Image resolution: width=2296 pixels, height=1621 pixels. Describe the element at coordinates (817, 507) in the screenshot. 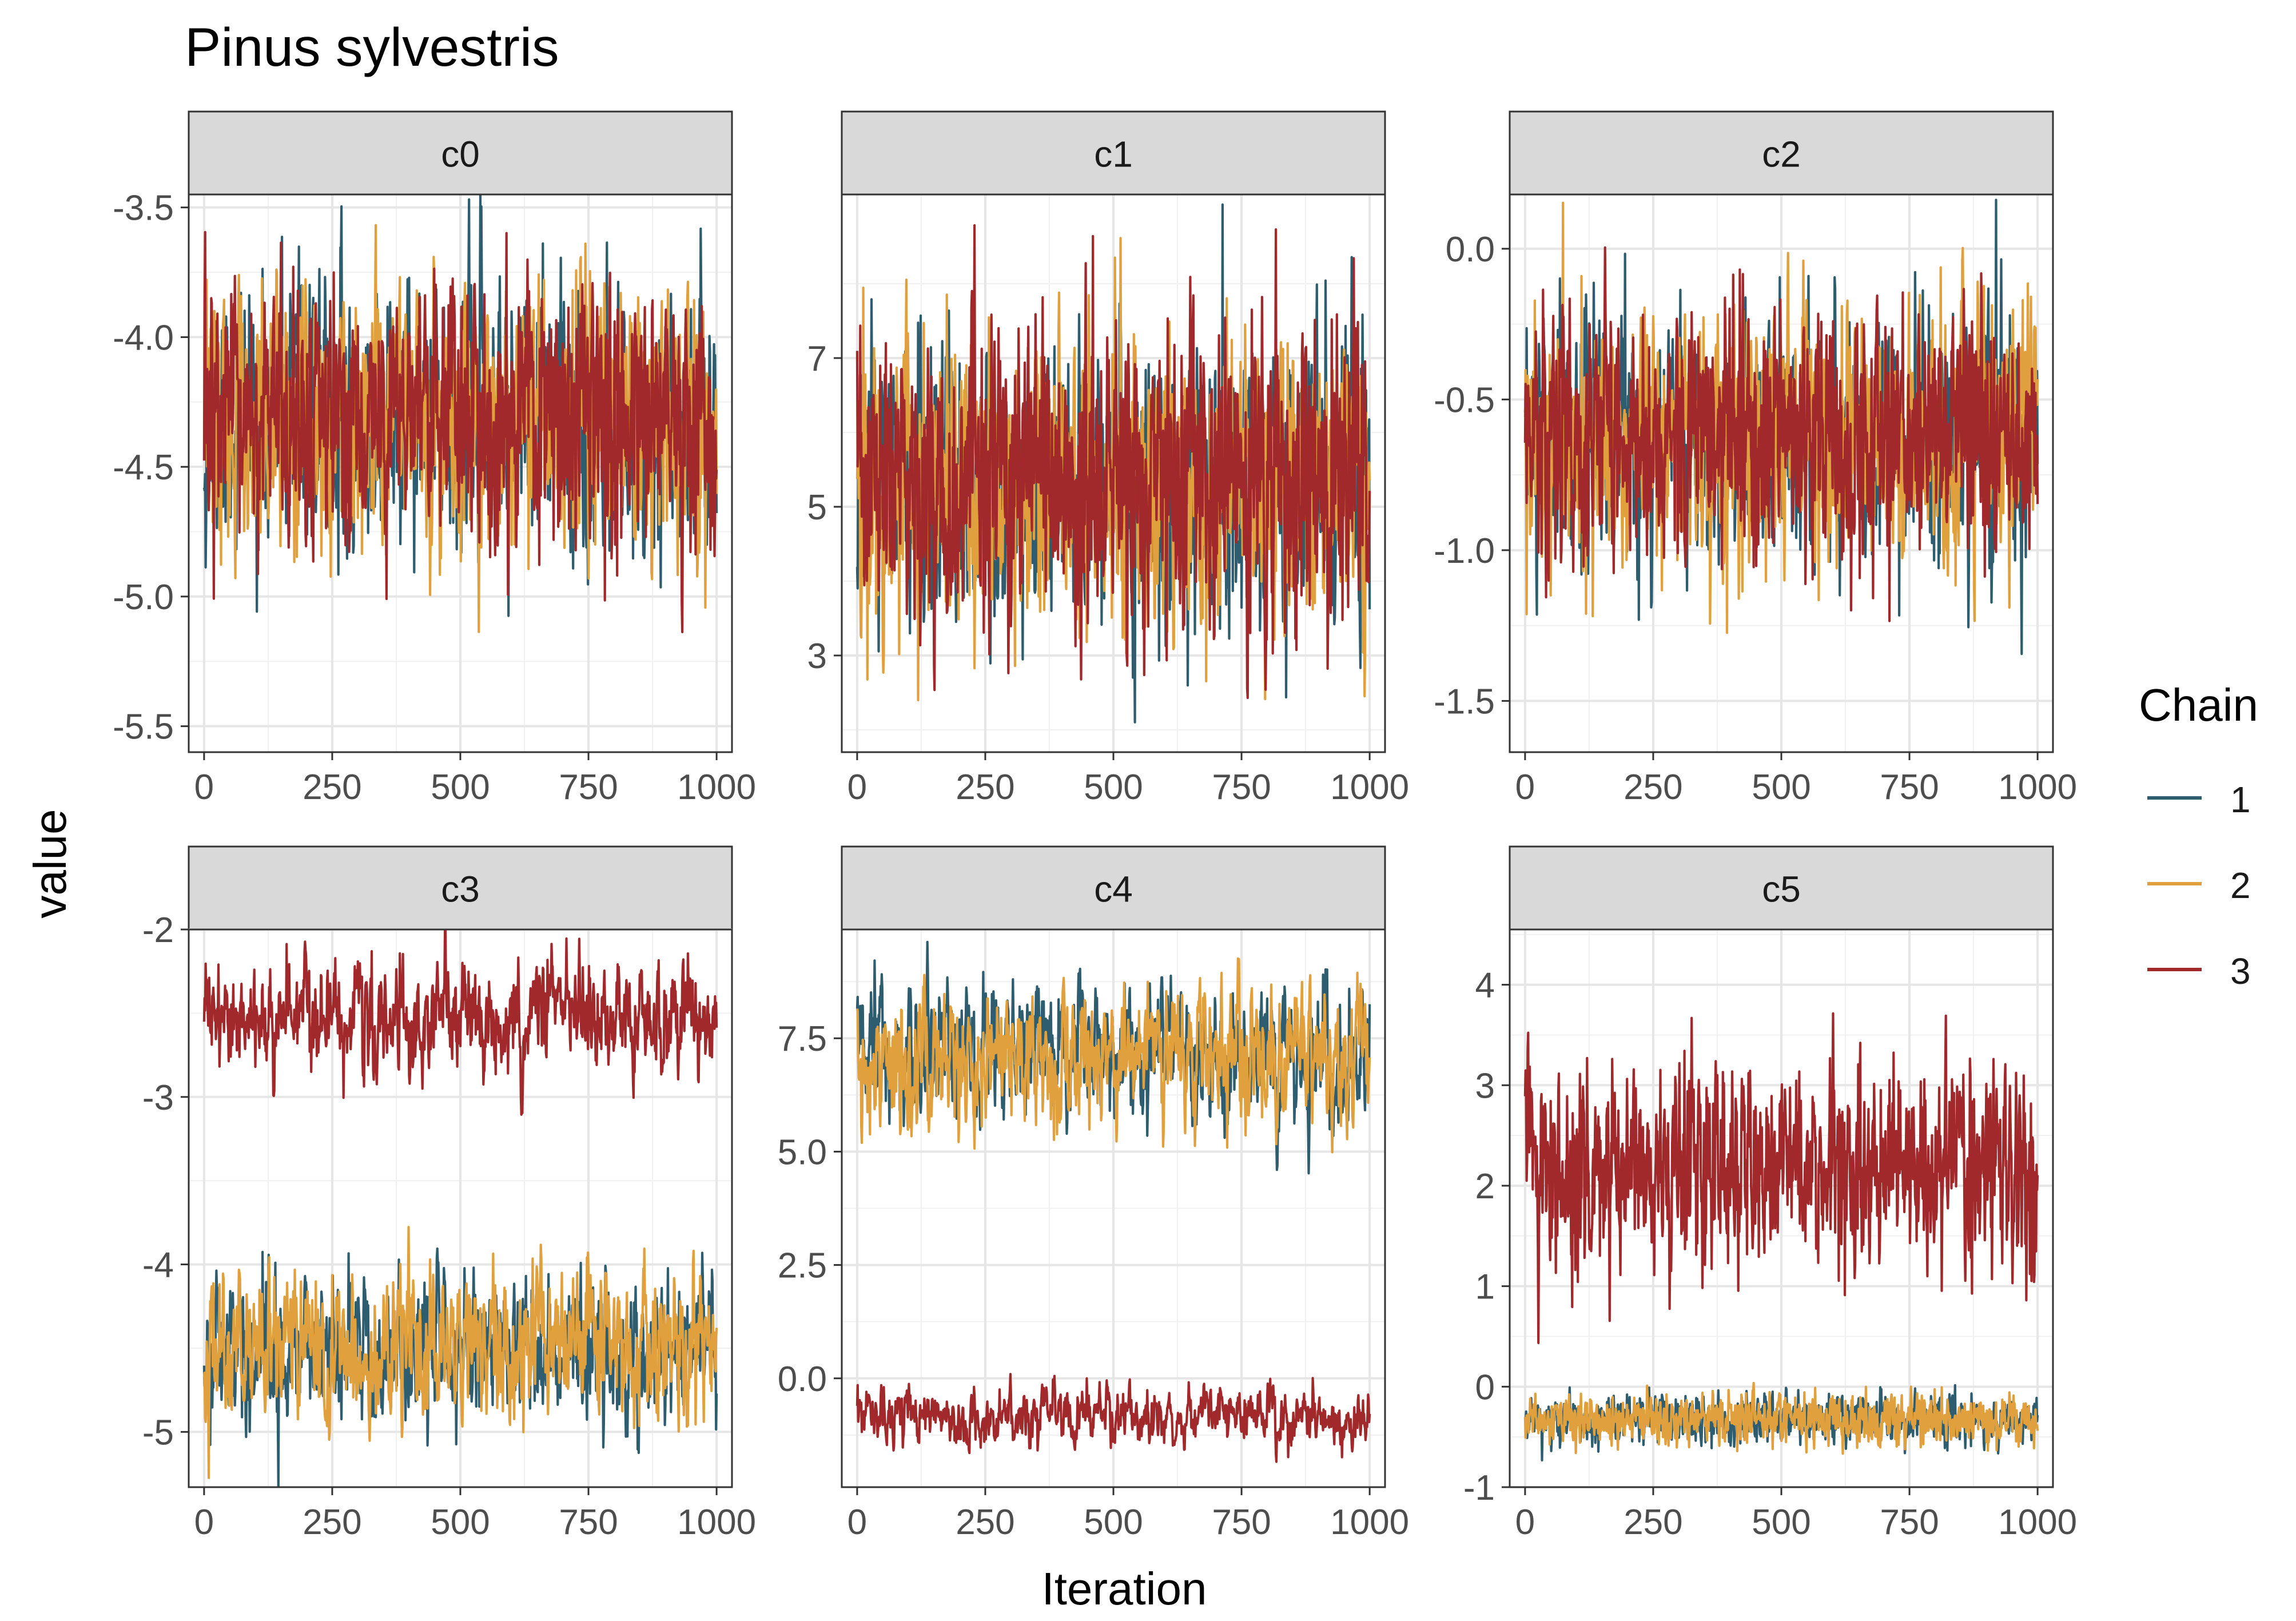

I see `y-tick-label: 5` at that location.